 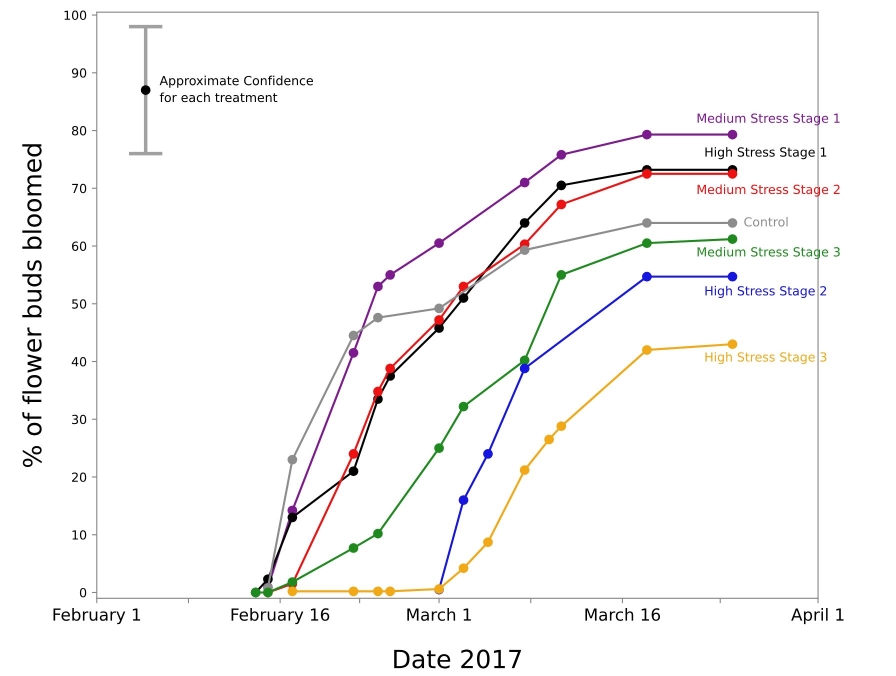 I want to click on x-tick-label: March 1, so click(x=439, y=614).